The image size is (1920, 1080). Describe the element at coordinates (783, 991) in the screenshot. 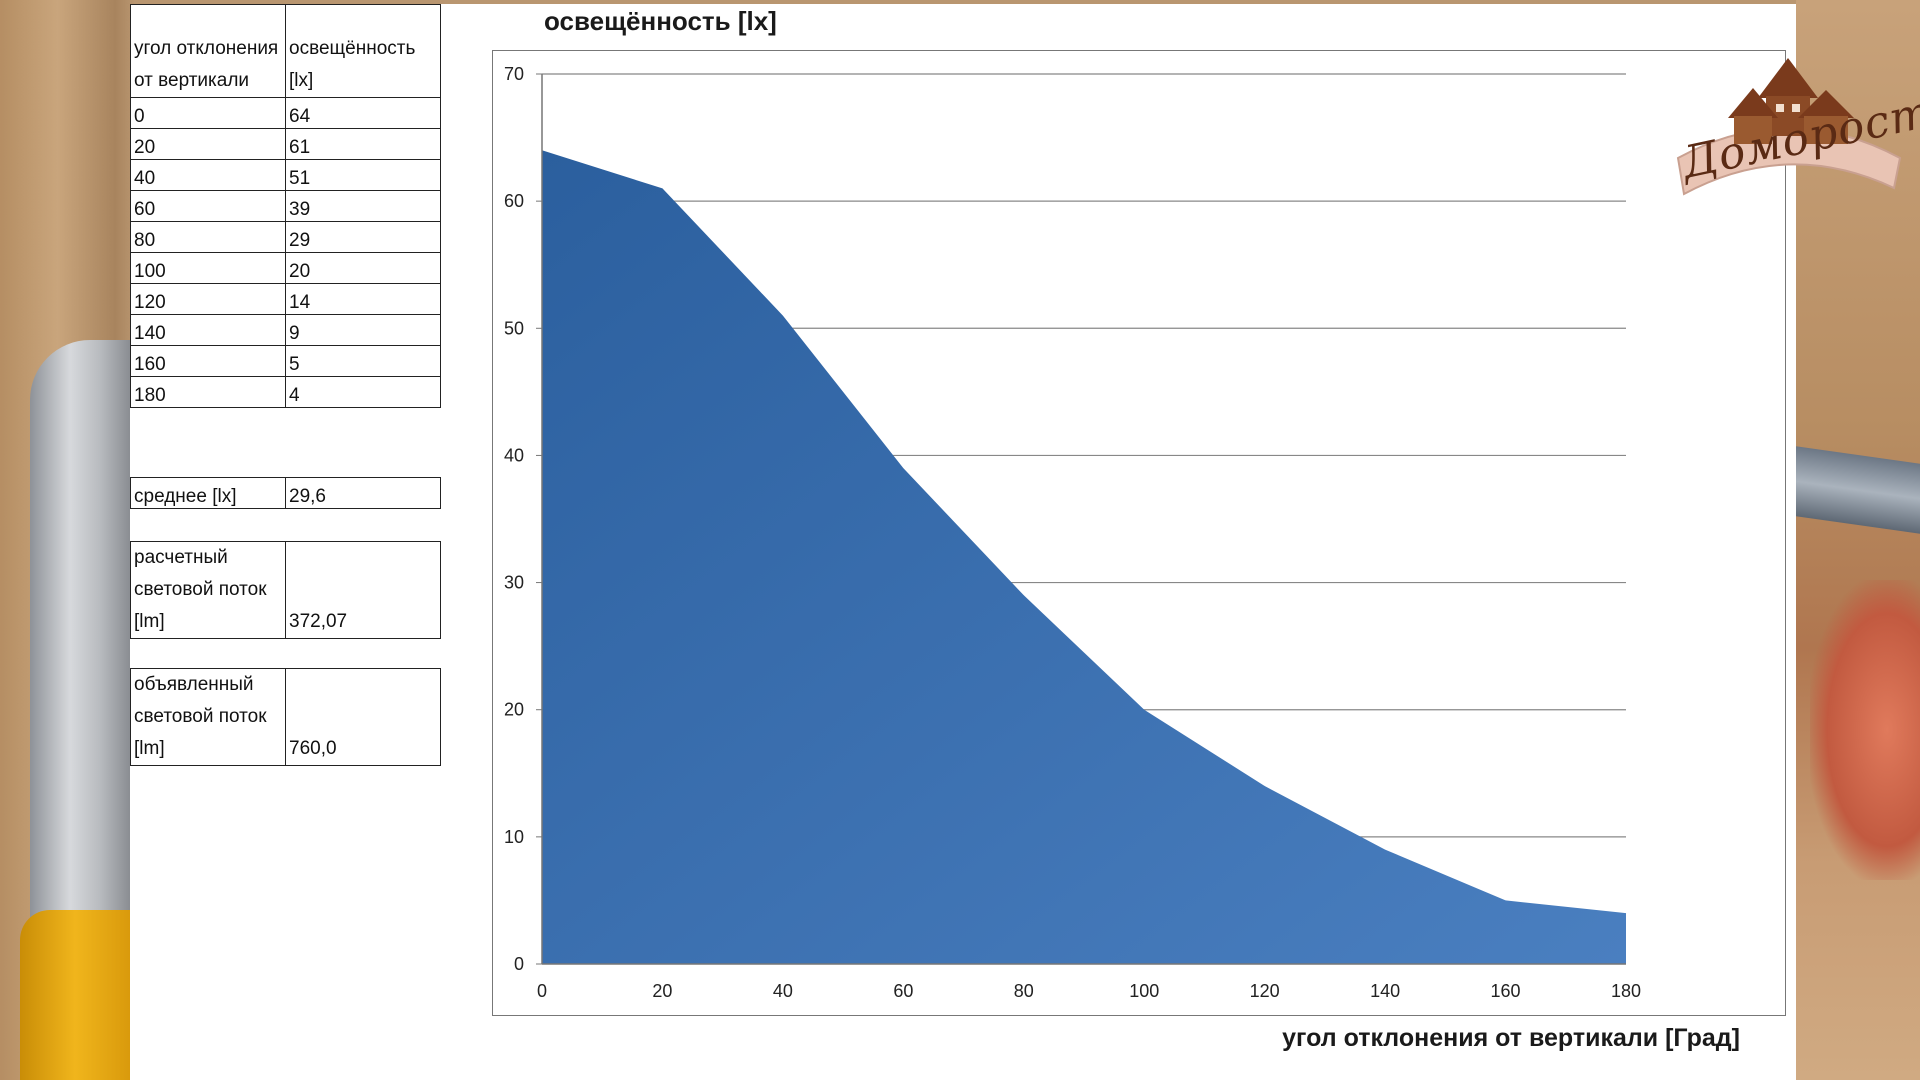

I see `x-tick-label: 40` at that location.